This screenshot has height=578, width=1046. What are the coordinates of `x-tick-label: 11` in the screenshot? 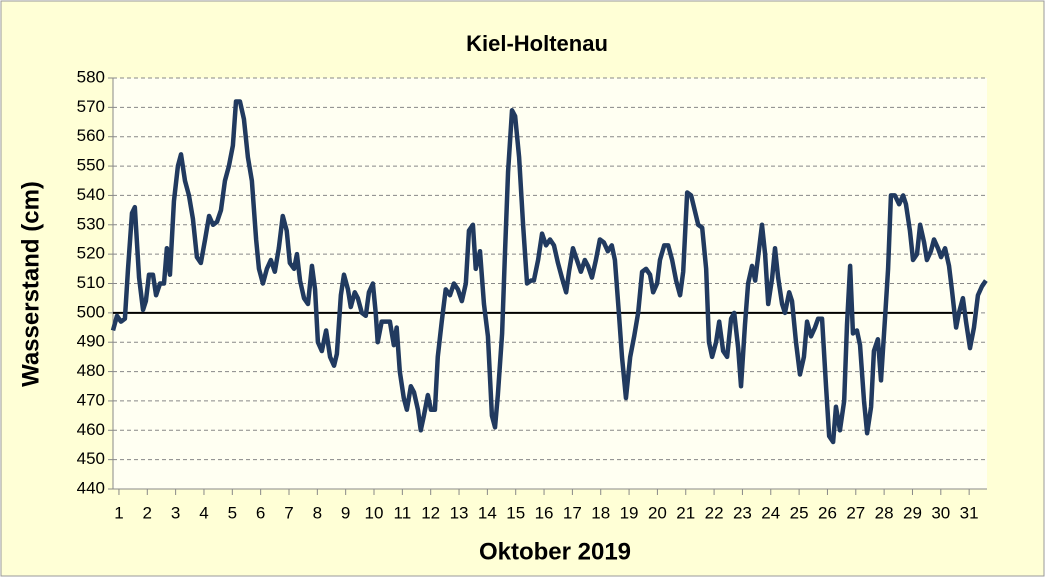 It's located at (403, 512).